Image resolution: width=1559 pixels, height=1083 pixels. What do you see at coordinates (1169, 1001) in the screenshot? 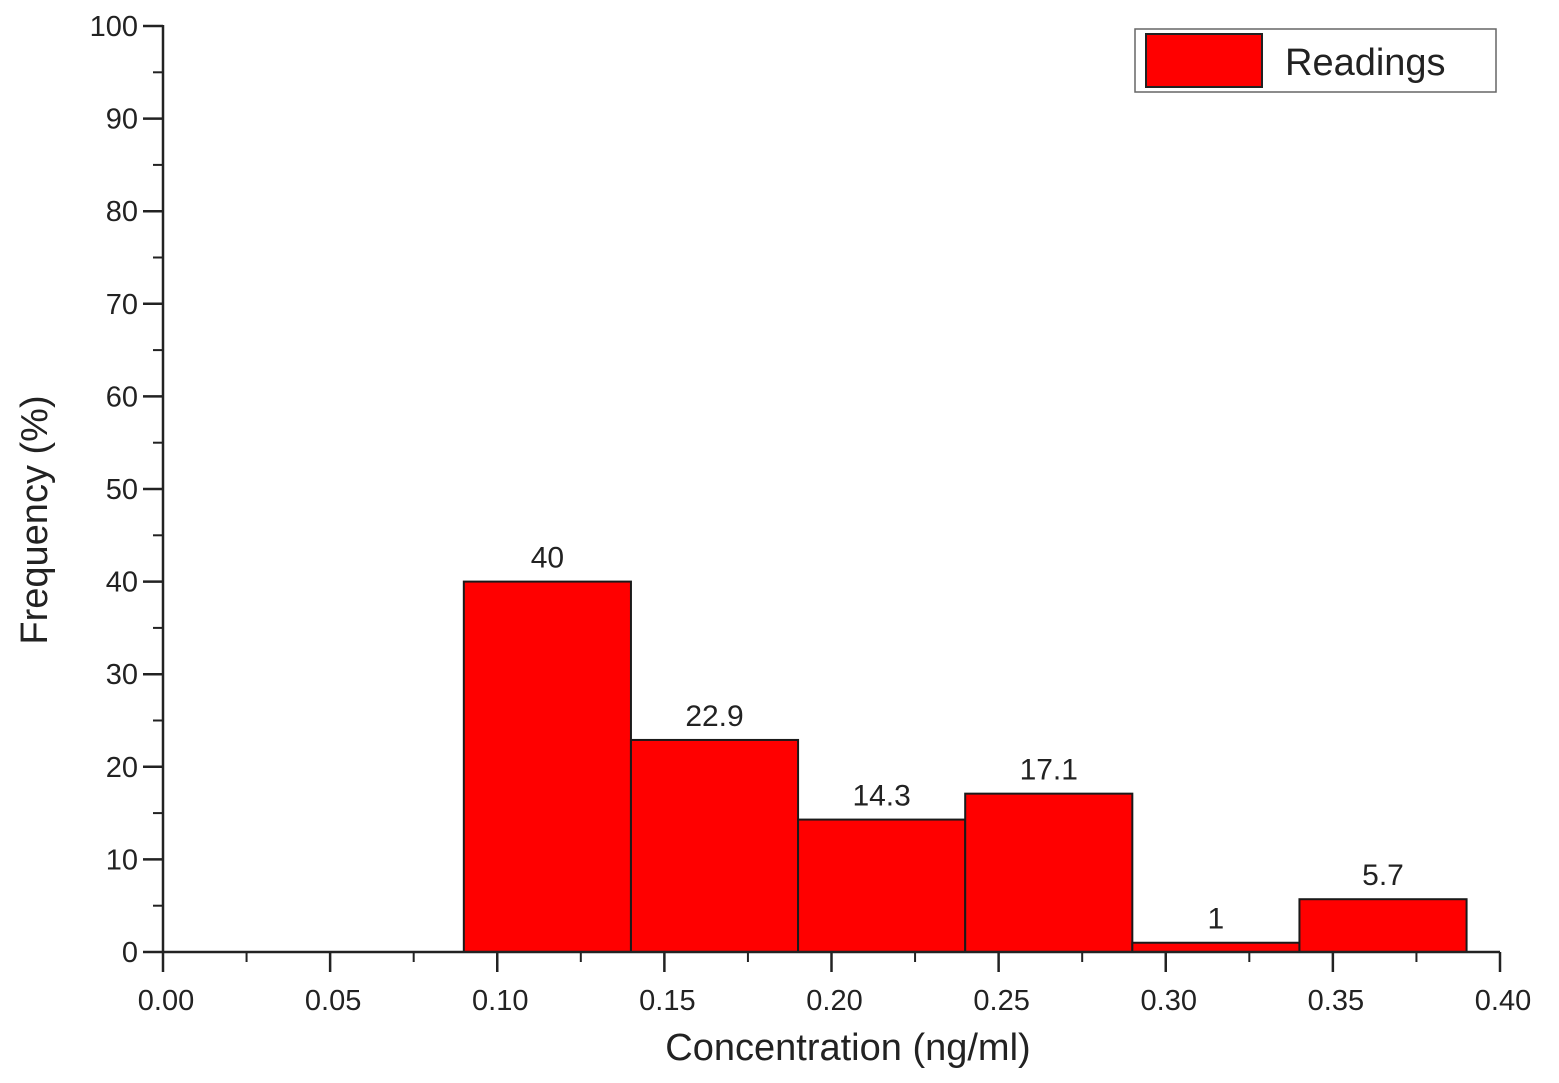
I see `x-tick-label: 0.30` at bounding box center [1169, 1001].